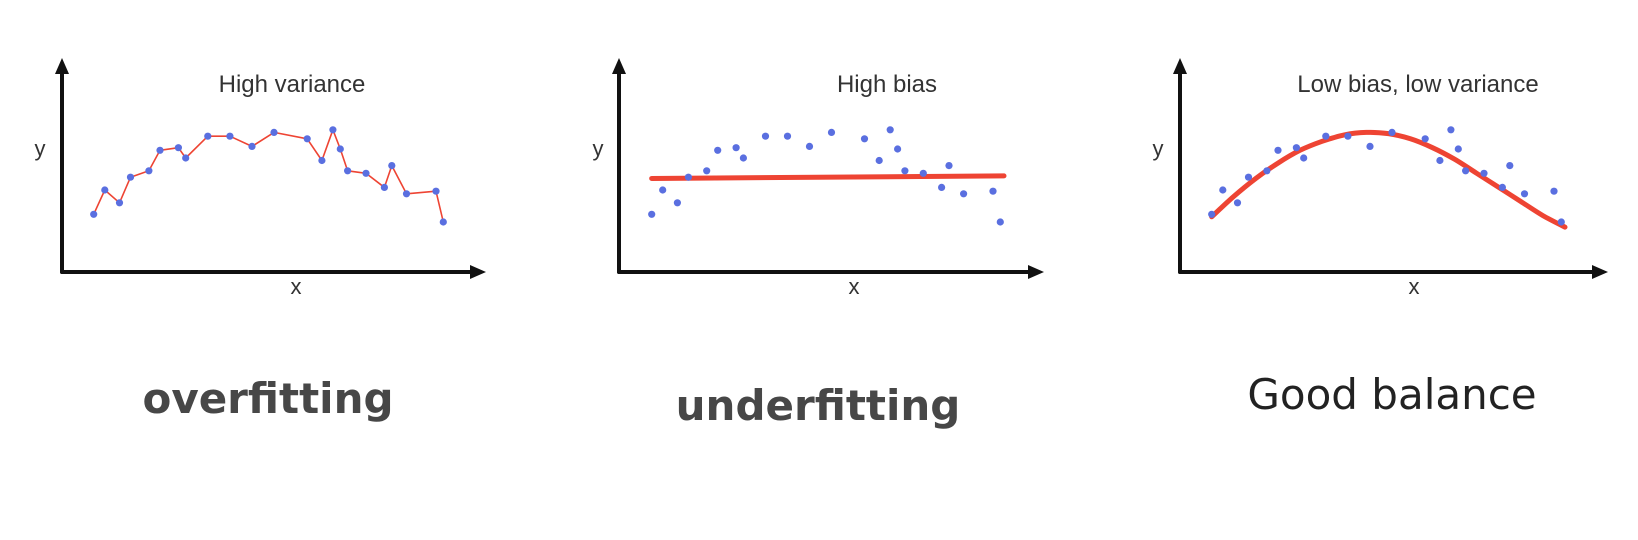 The image size is (1638, 540). What do you see at coordinates (887, 84) in the screenshot?
I see `underfitting-title: High bias` at bounding box center [887, 84].